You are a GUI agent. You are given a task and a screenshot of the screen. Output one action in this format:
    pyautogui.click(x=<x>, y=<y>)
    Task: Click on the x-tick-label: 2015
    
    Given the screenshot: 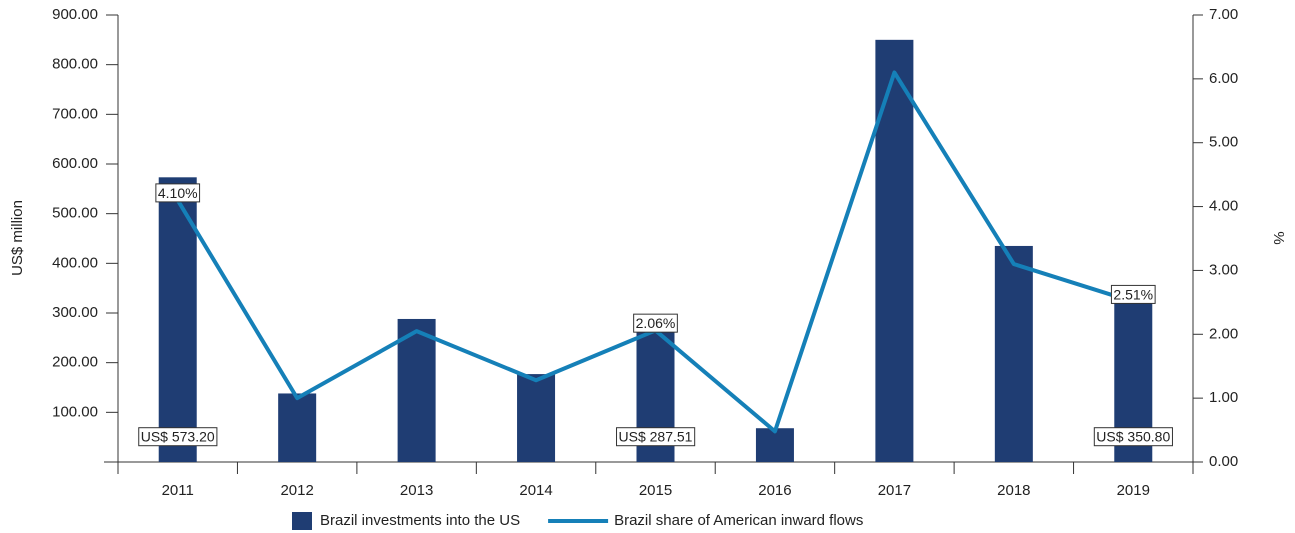 What is the action you would take?
    pyautogui.click(x=655, y=490)
    